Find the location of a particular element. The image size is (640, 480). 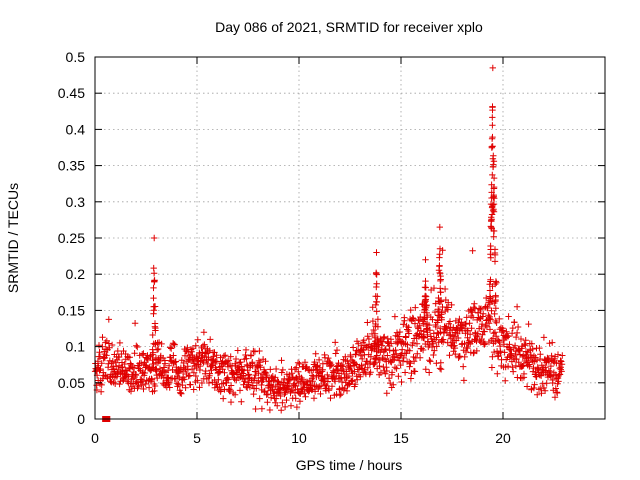

x-tick-label: 0 is located at coordinates (95, 438).